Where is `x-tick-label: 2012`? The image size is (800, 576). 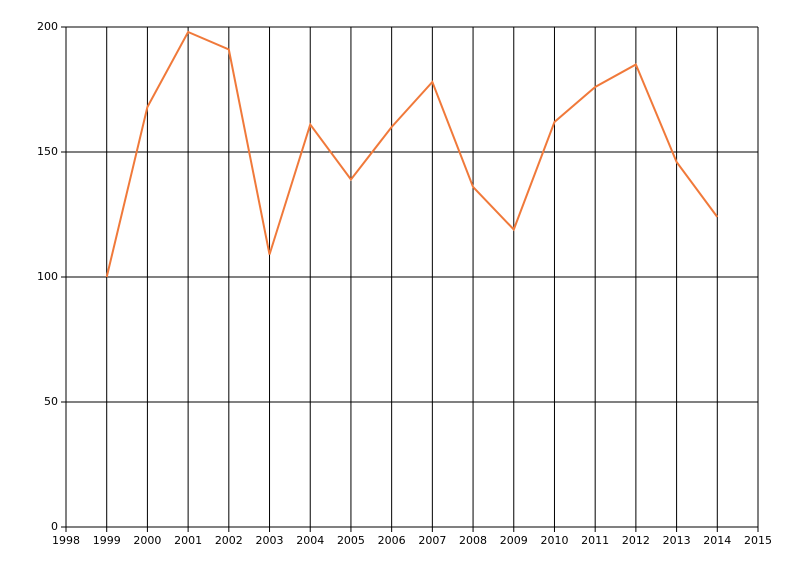 x-tick-label: 2012 is located at coordinates (636, 540).